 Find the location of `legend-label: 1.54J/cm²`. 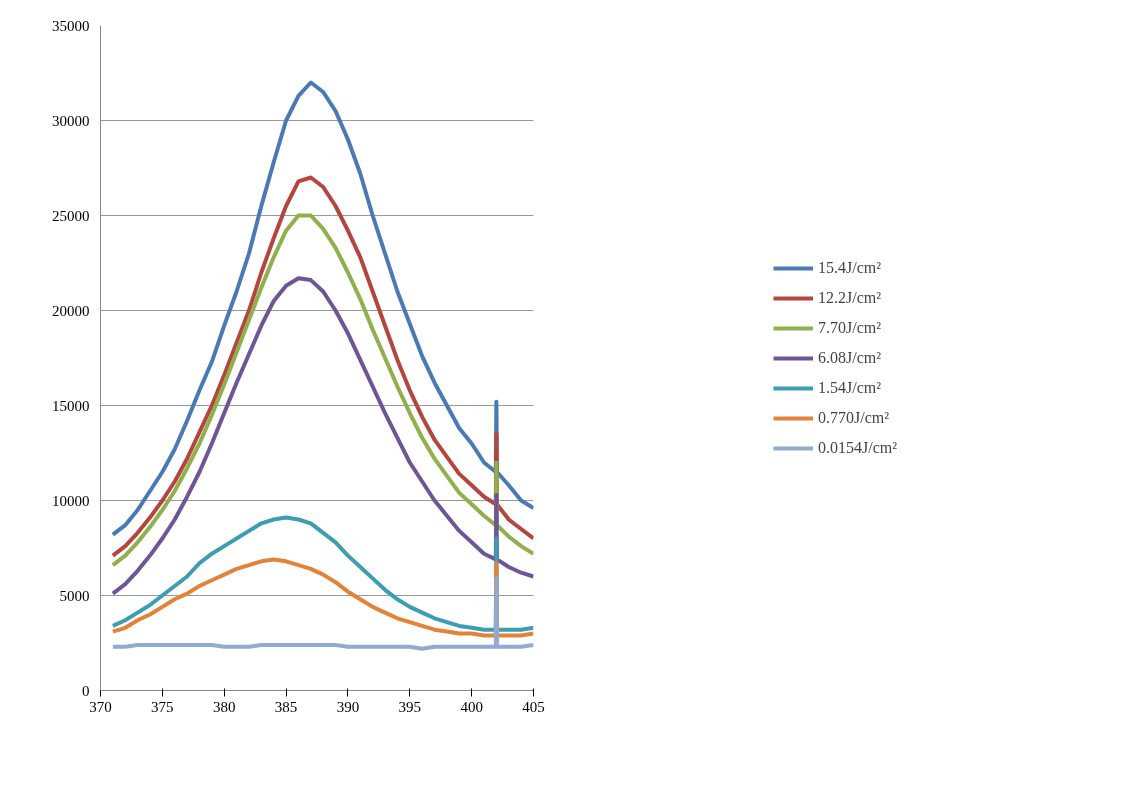

legend-label: 1.54J/cm² is located at coordinates (849, 387).